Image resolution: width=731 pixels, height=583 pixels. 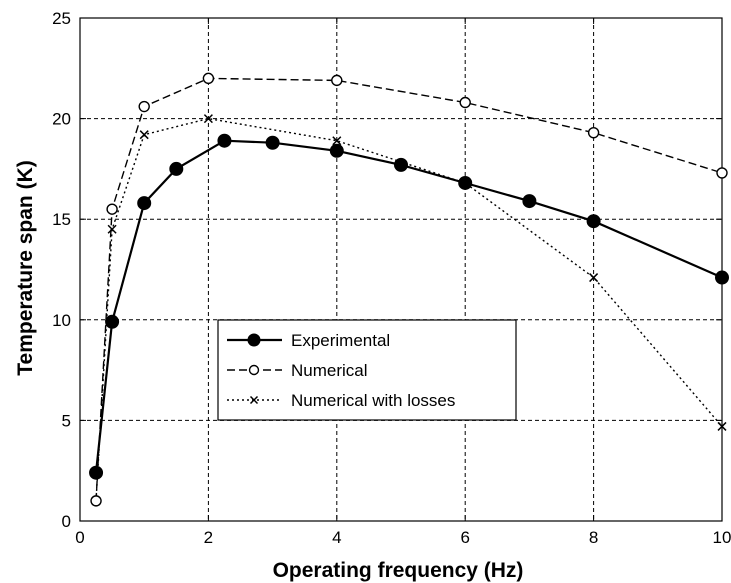 What do you see at coordinates (593, 537) in the screenshot?
I see `x-tick-label: 8` at bounding box center [593, 537].